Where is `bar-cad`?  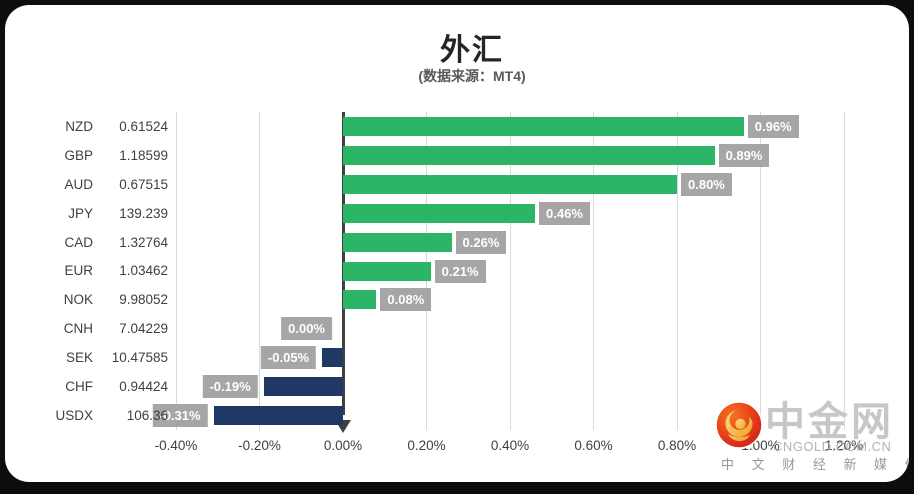 bar-cad is located at coordinates (397, 242).